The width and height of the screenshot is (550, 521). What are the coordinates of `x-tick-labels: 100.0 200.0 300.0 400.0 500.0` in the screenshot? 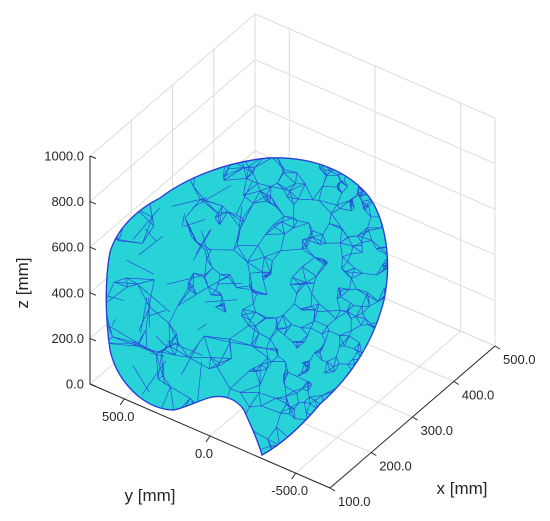 It's located at (432, 427).